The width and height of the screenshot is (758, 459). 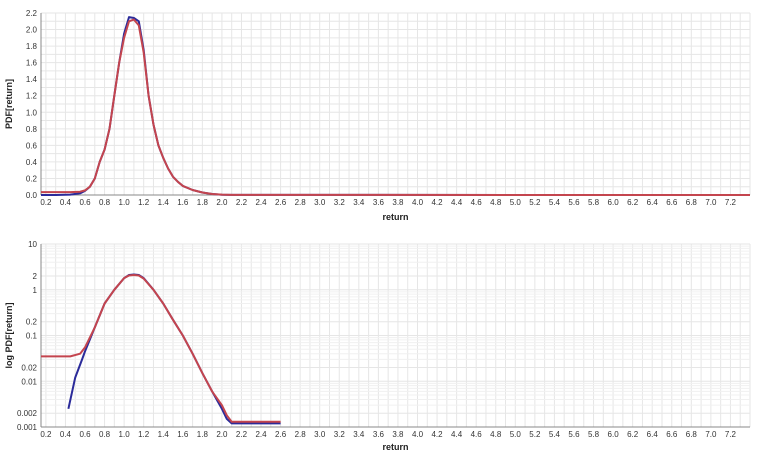 I want to click on y-tick-label: 0.01, so click(x=29, y=381).